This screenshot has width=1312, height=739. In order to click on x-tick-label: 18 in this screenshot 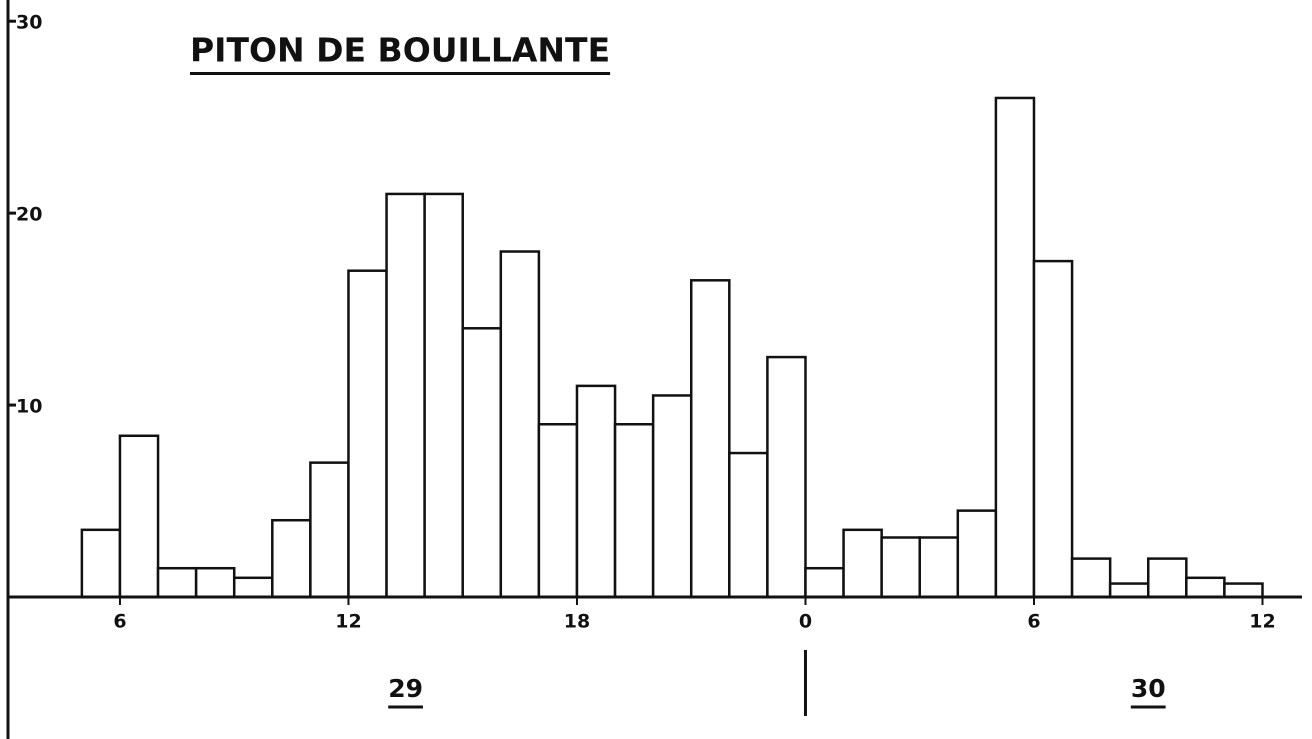, I will do `click(577, 622)`.